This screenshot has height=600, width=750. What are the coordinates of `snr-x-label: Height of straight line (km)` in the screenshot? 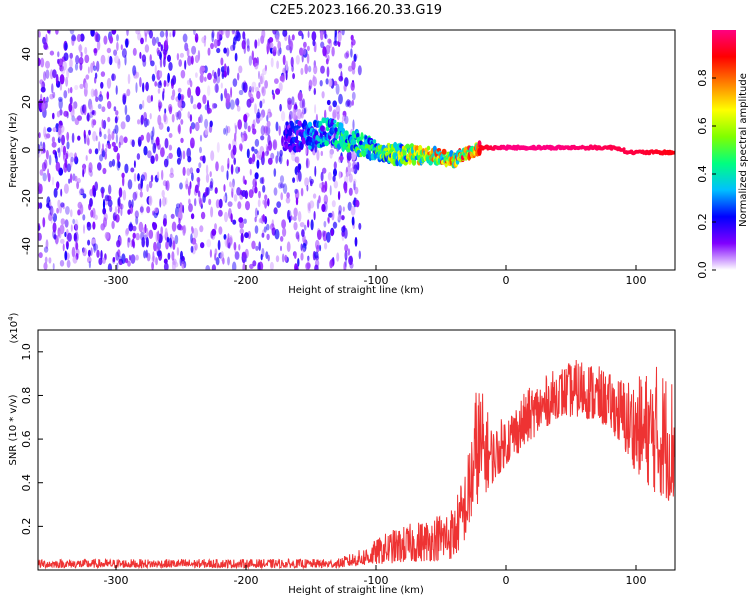 It's located at (356, 590).